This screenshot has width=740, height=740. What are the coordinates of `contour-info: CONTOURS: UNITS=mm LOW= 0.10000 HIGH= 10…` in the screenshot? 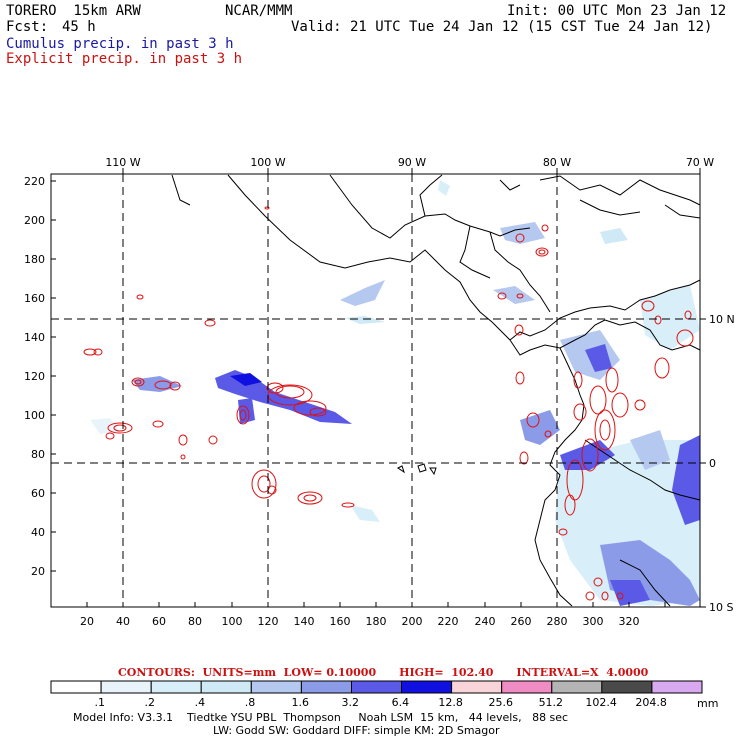 It's located at (383, 672).